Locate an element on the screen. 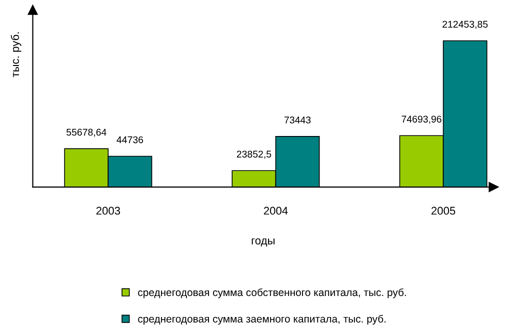  data-label: 23852,5 is located at coordinates (254, 154).